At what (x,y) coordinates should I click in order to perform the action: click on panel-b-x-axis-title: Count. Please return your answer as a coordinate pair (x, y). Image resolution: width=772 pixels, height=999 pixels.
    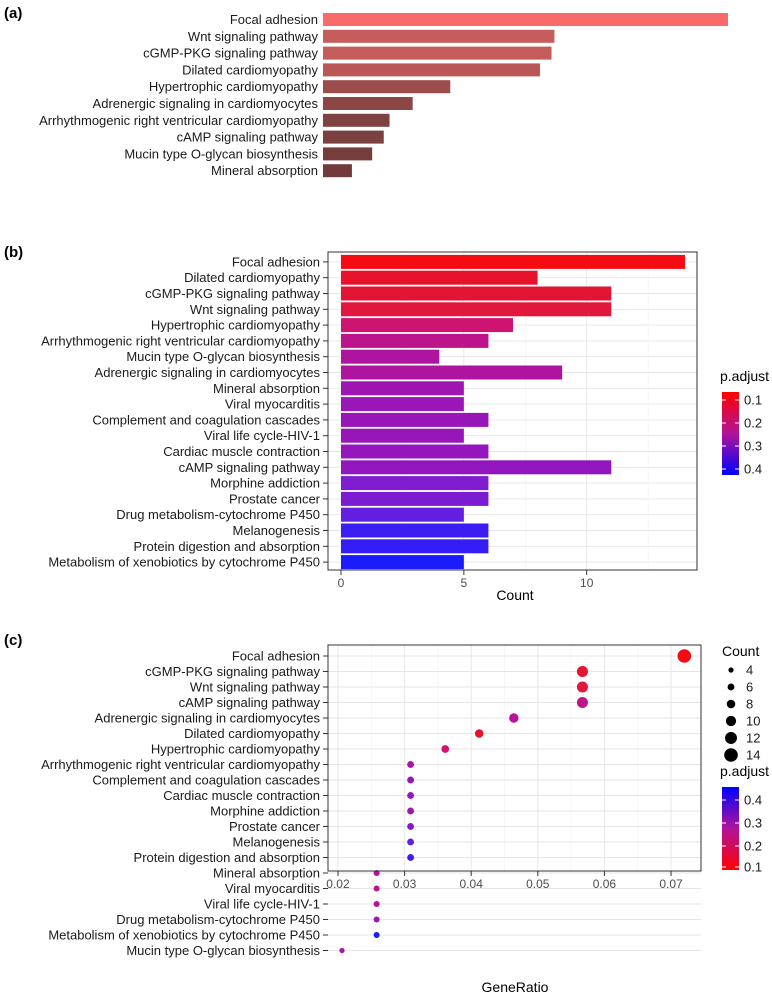
    Looking at the image, I should click on (514, 595).